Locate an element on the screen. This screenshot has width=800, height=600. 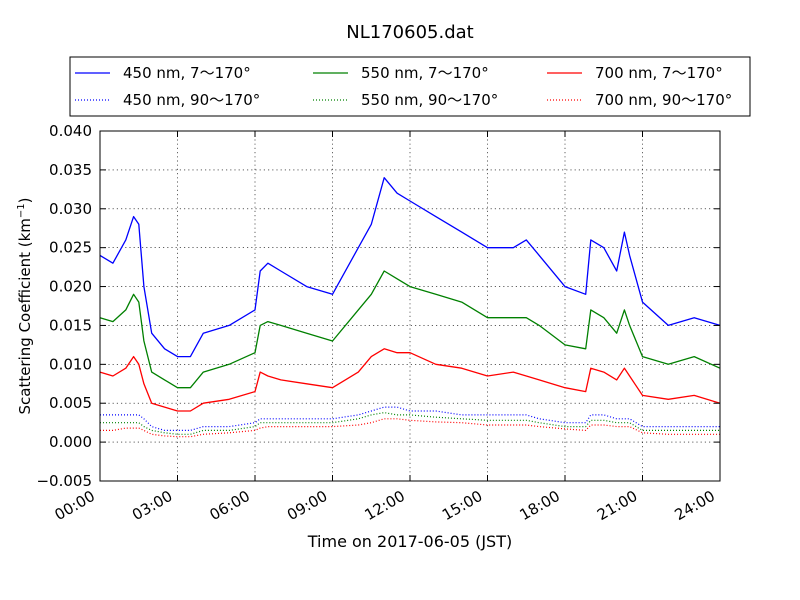
y-tick-label: 0.020 is located at coordinates (70, 287).